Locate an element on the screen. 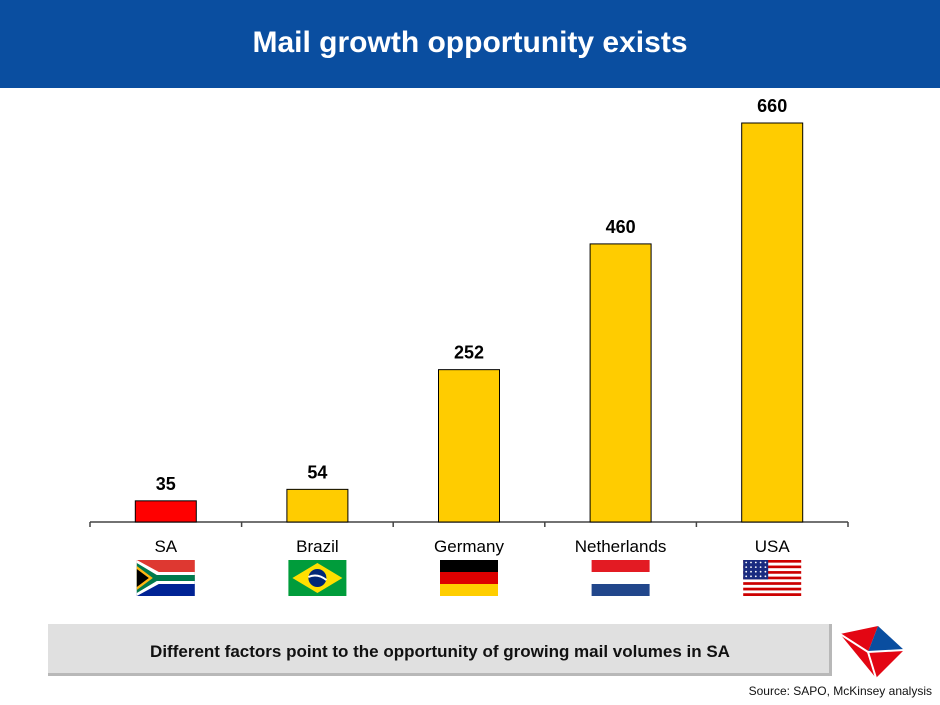 This screenshot has width=940, height=705. bar-sa is located at coordinates (165, 511).